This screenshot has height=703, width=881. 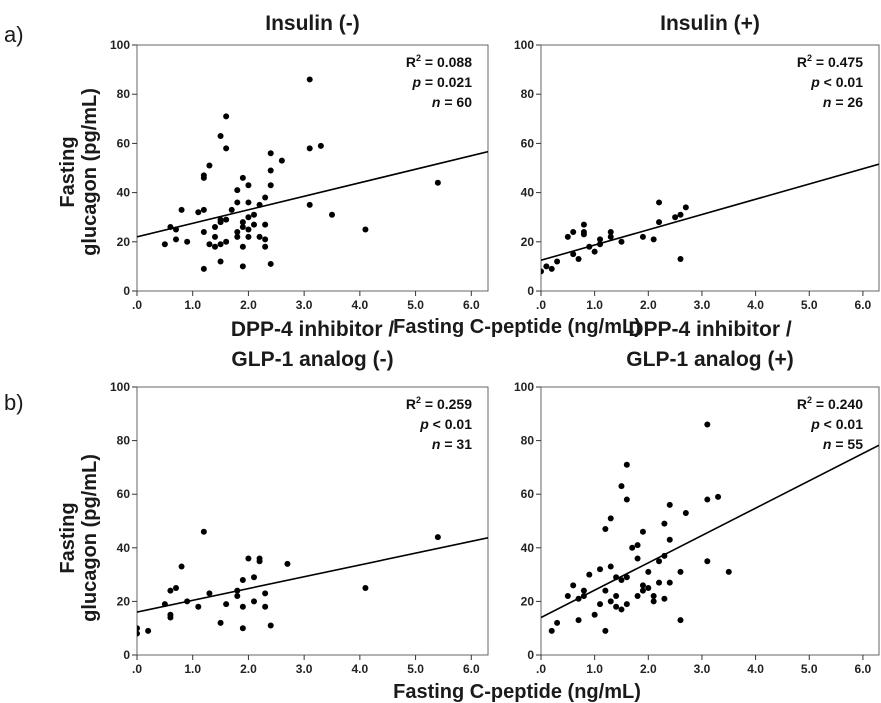 What do you see at coordinates (439, 403) in the screenshot?
I see `r-squared-stat: R2 = 0.259` at bounding box center [439, 403].